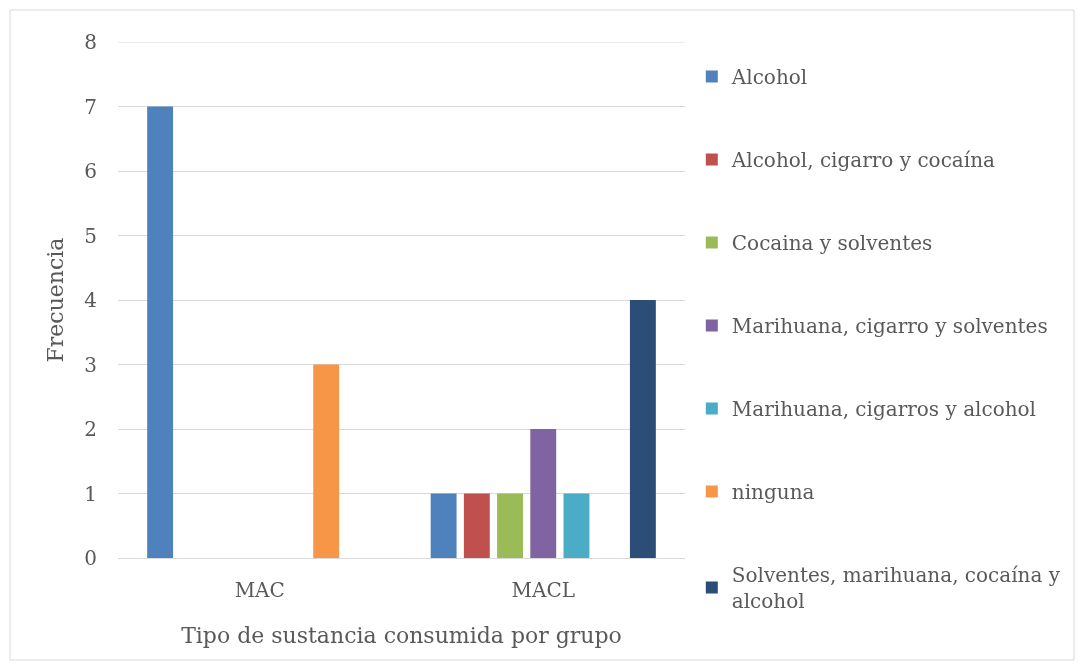  I want to click on legend-label: ninguna, so click(773, 492).